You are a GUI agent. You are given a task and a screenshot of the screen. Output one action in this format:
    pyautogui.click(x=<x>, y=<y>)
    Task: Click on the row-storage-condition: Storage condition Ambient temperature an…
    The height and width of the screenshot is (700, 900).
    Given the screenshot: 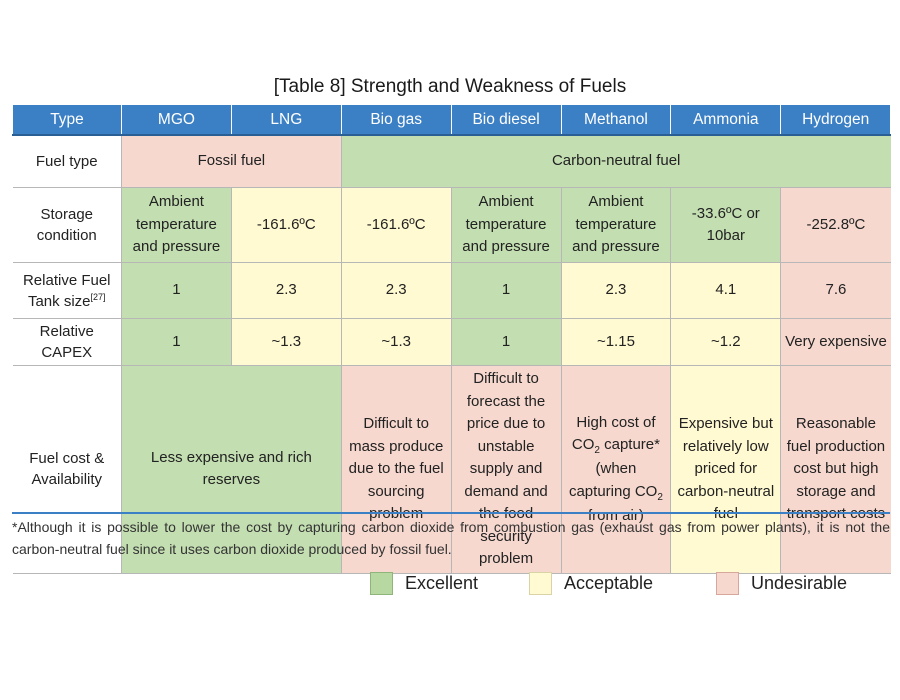 What is the action you would take?
    pyautogui.click(x=451, y=225)
    